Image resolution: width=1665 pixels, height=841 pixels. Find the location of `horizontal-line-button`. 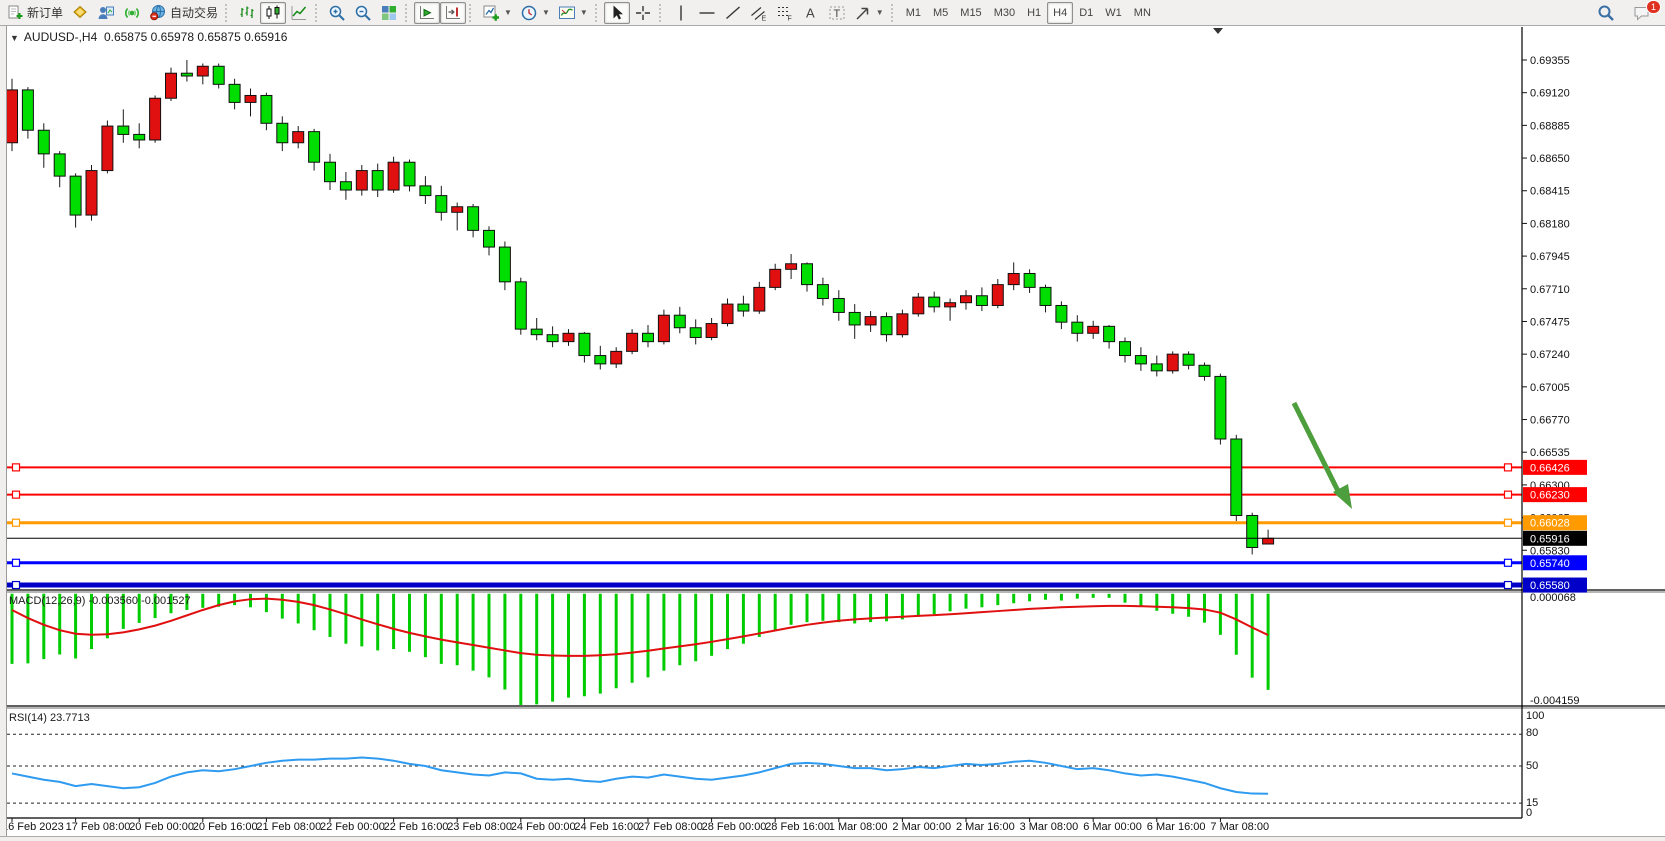

horizontal-line-button is located at coordinates (707, 13).